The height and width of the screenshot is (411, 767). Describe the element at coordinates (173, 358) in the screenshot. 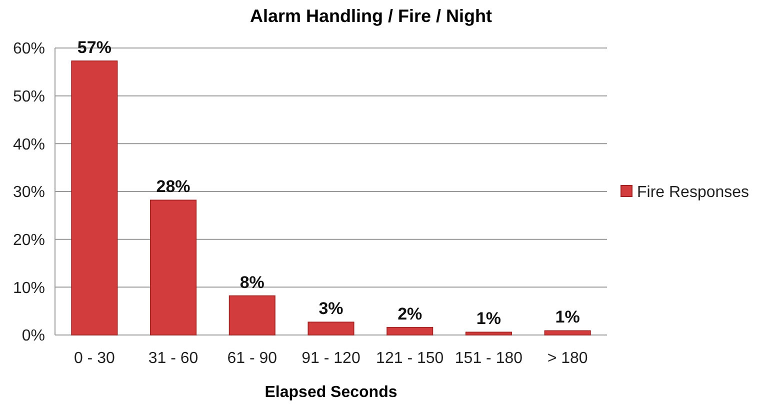

I see `x-tick-label: 31 - 60` at that location.